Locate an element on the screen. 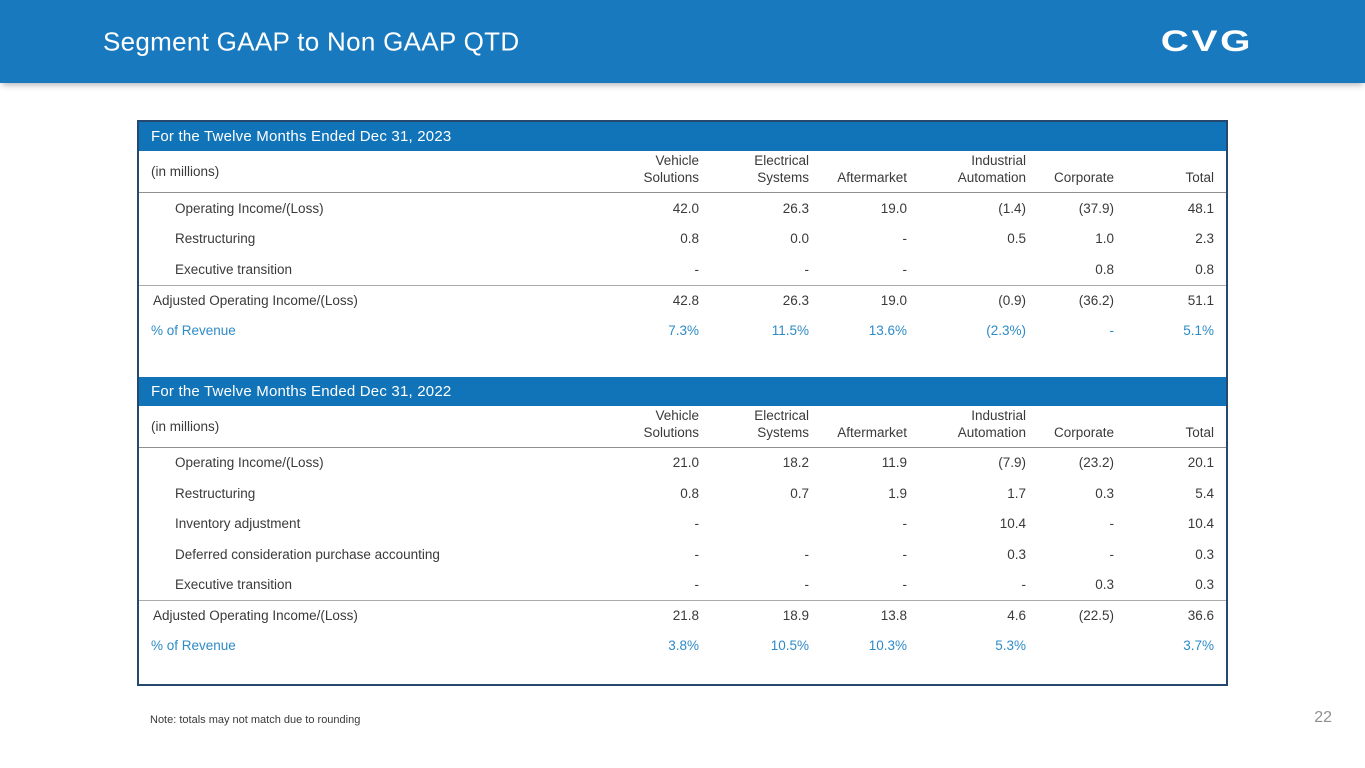 The width and height of the screenshot is (1365, 768). cell-value: 51.1 is located at coordinates (1200, 300).